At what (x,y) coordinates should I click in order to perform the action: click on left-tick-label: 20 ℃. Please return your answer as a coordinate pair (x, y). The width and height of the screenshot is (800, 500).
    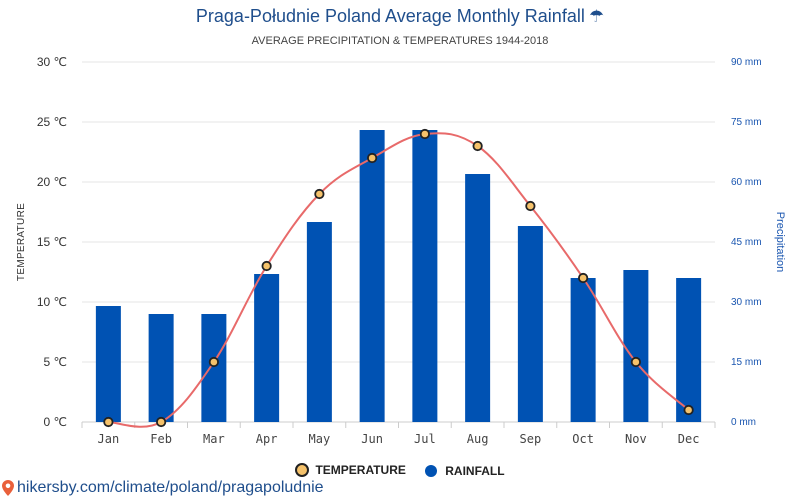
    Looking at the image, I should click on (52, 182).